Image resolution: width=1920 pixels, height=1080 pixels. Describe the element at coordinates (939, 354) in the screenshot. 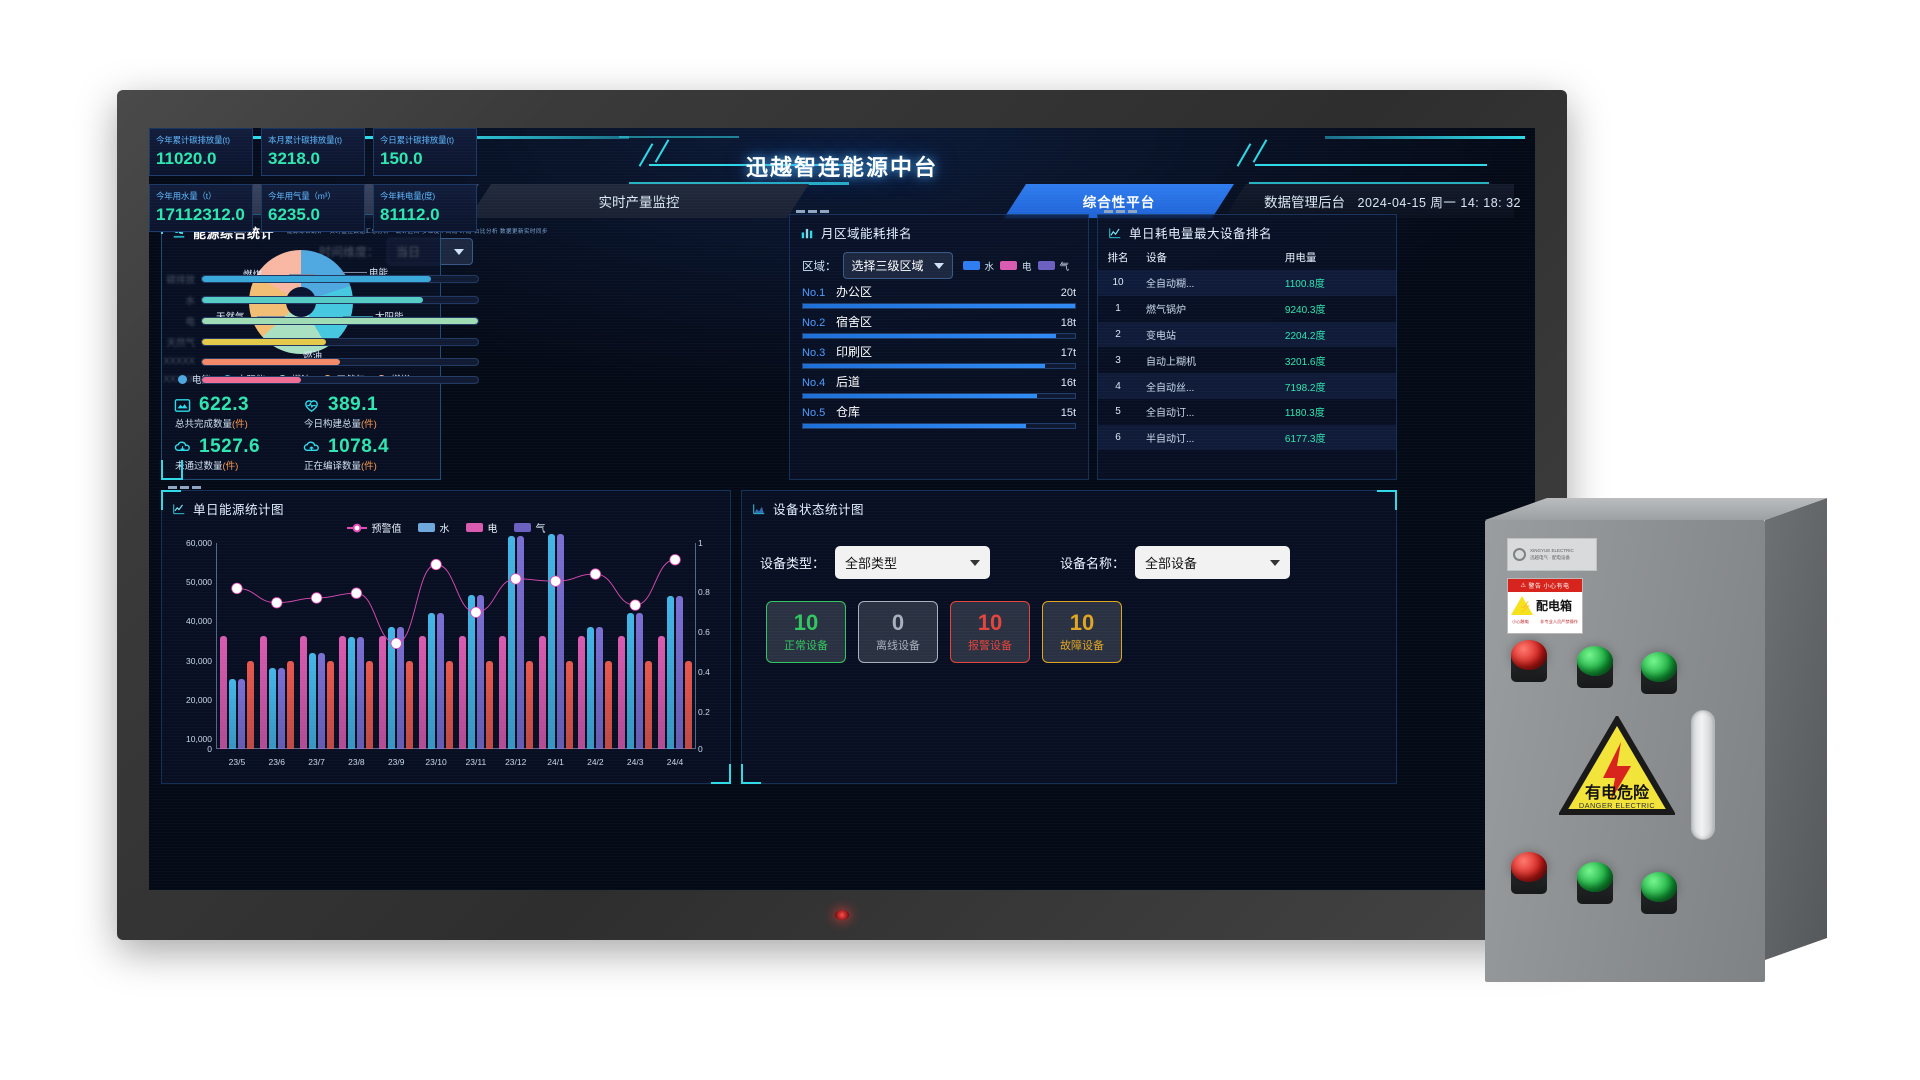

I see `rank-item: No.3 印刷区 17t` at that location.